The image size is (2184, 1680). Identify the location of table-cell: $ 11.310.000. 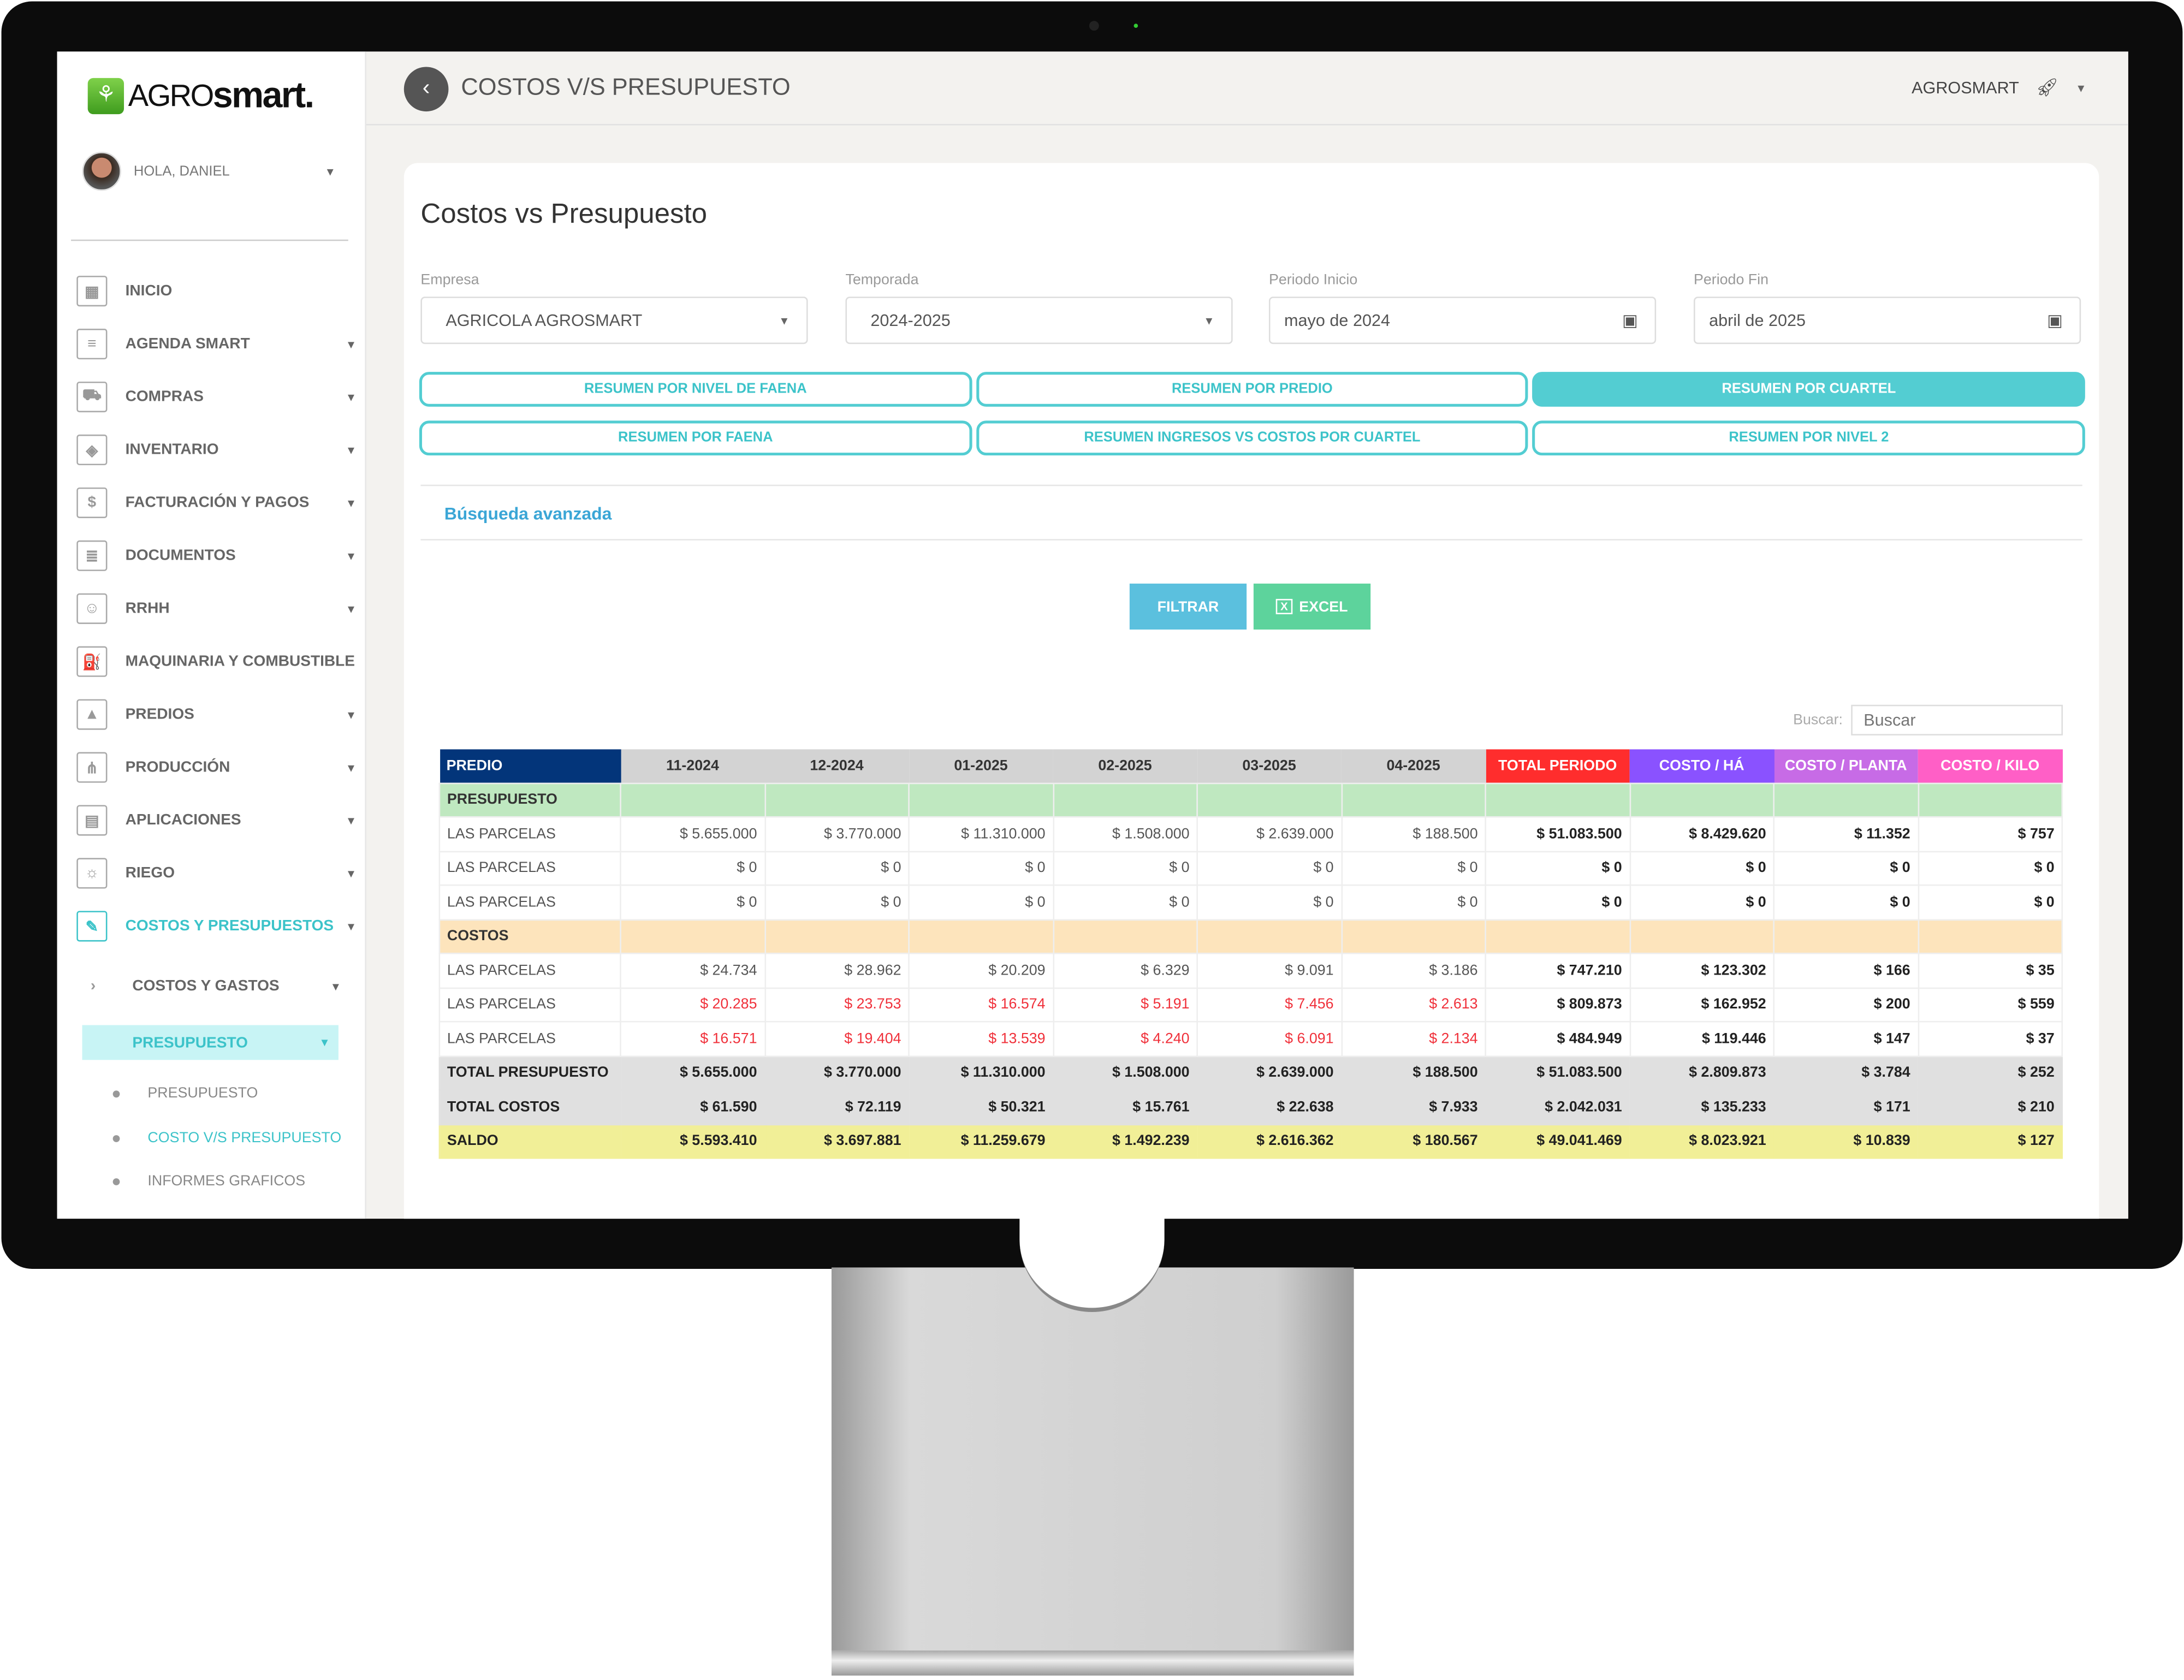
(981, 1073).